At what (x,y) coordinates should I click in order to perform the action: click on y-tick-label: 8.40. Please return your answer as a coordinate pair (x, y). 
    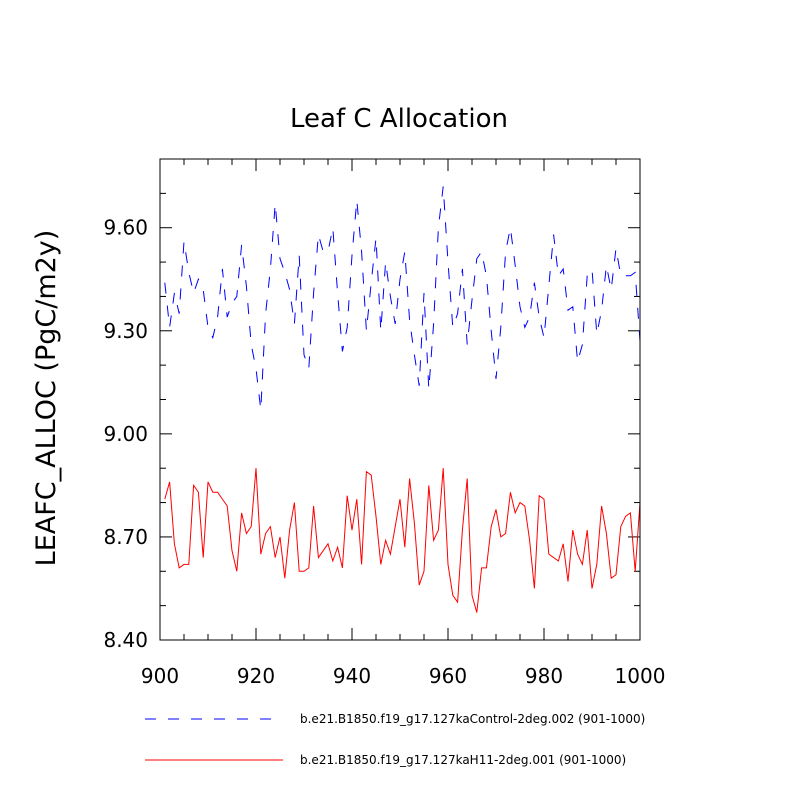
    Looking at the image, I should click on (125, 640).